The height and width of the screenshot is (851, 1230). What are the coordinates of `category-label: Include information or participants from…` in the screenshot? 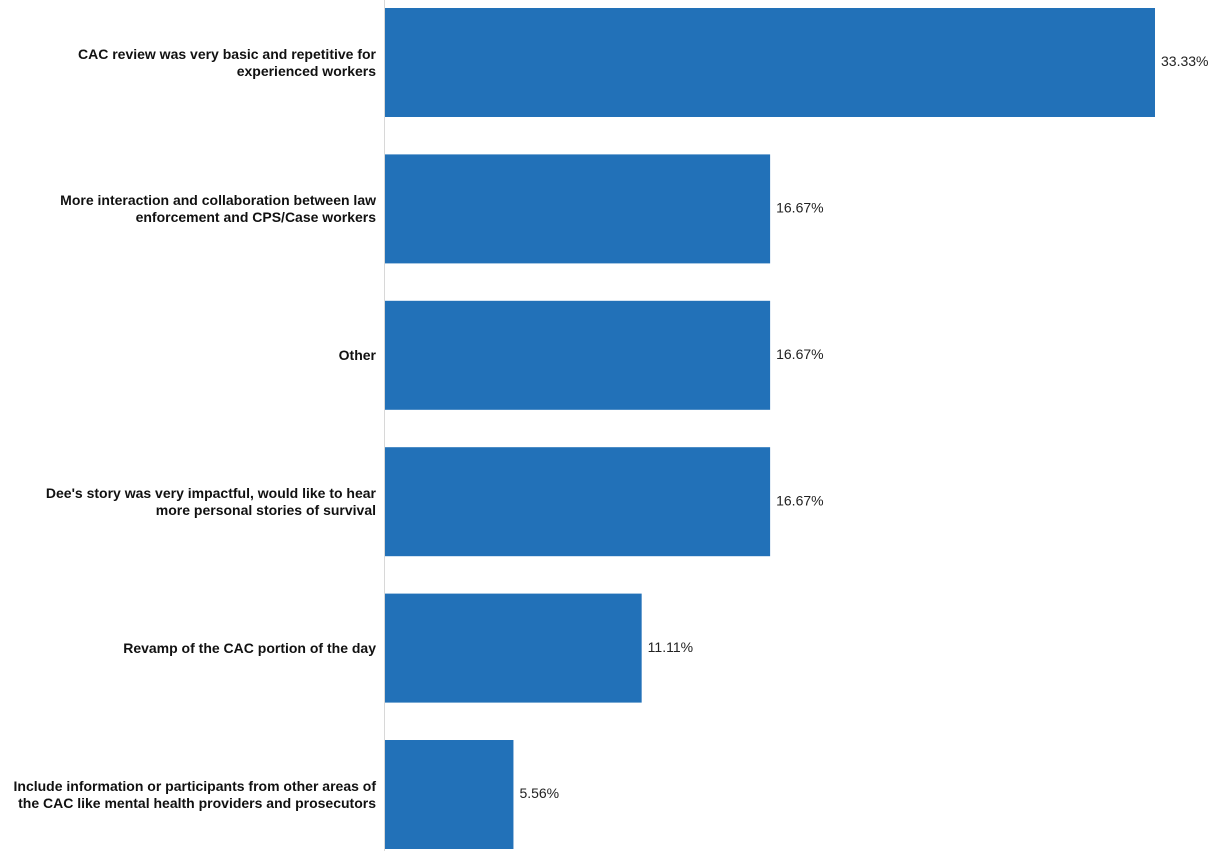 It's located at (195, 794).